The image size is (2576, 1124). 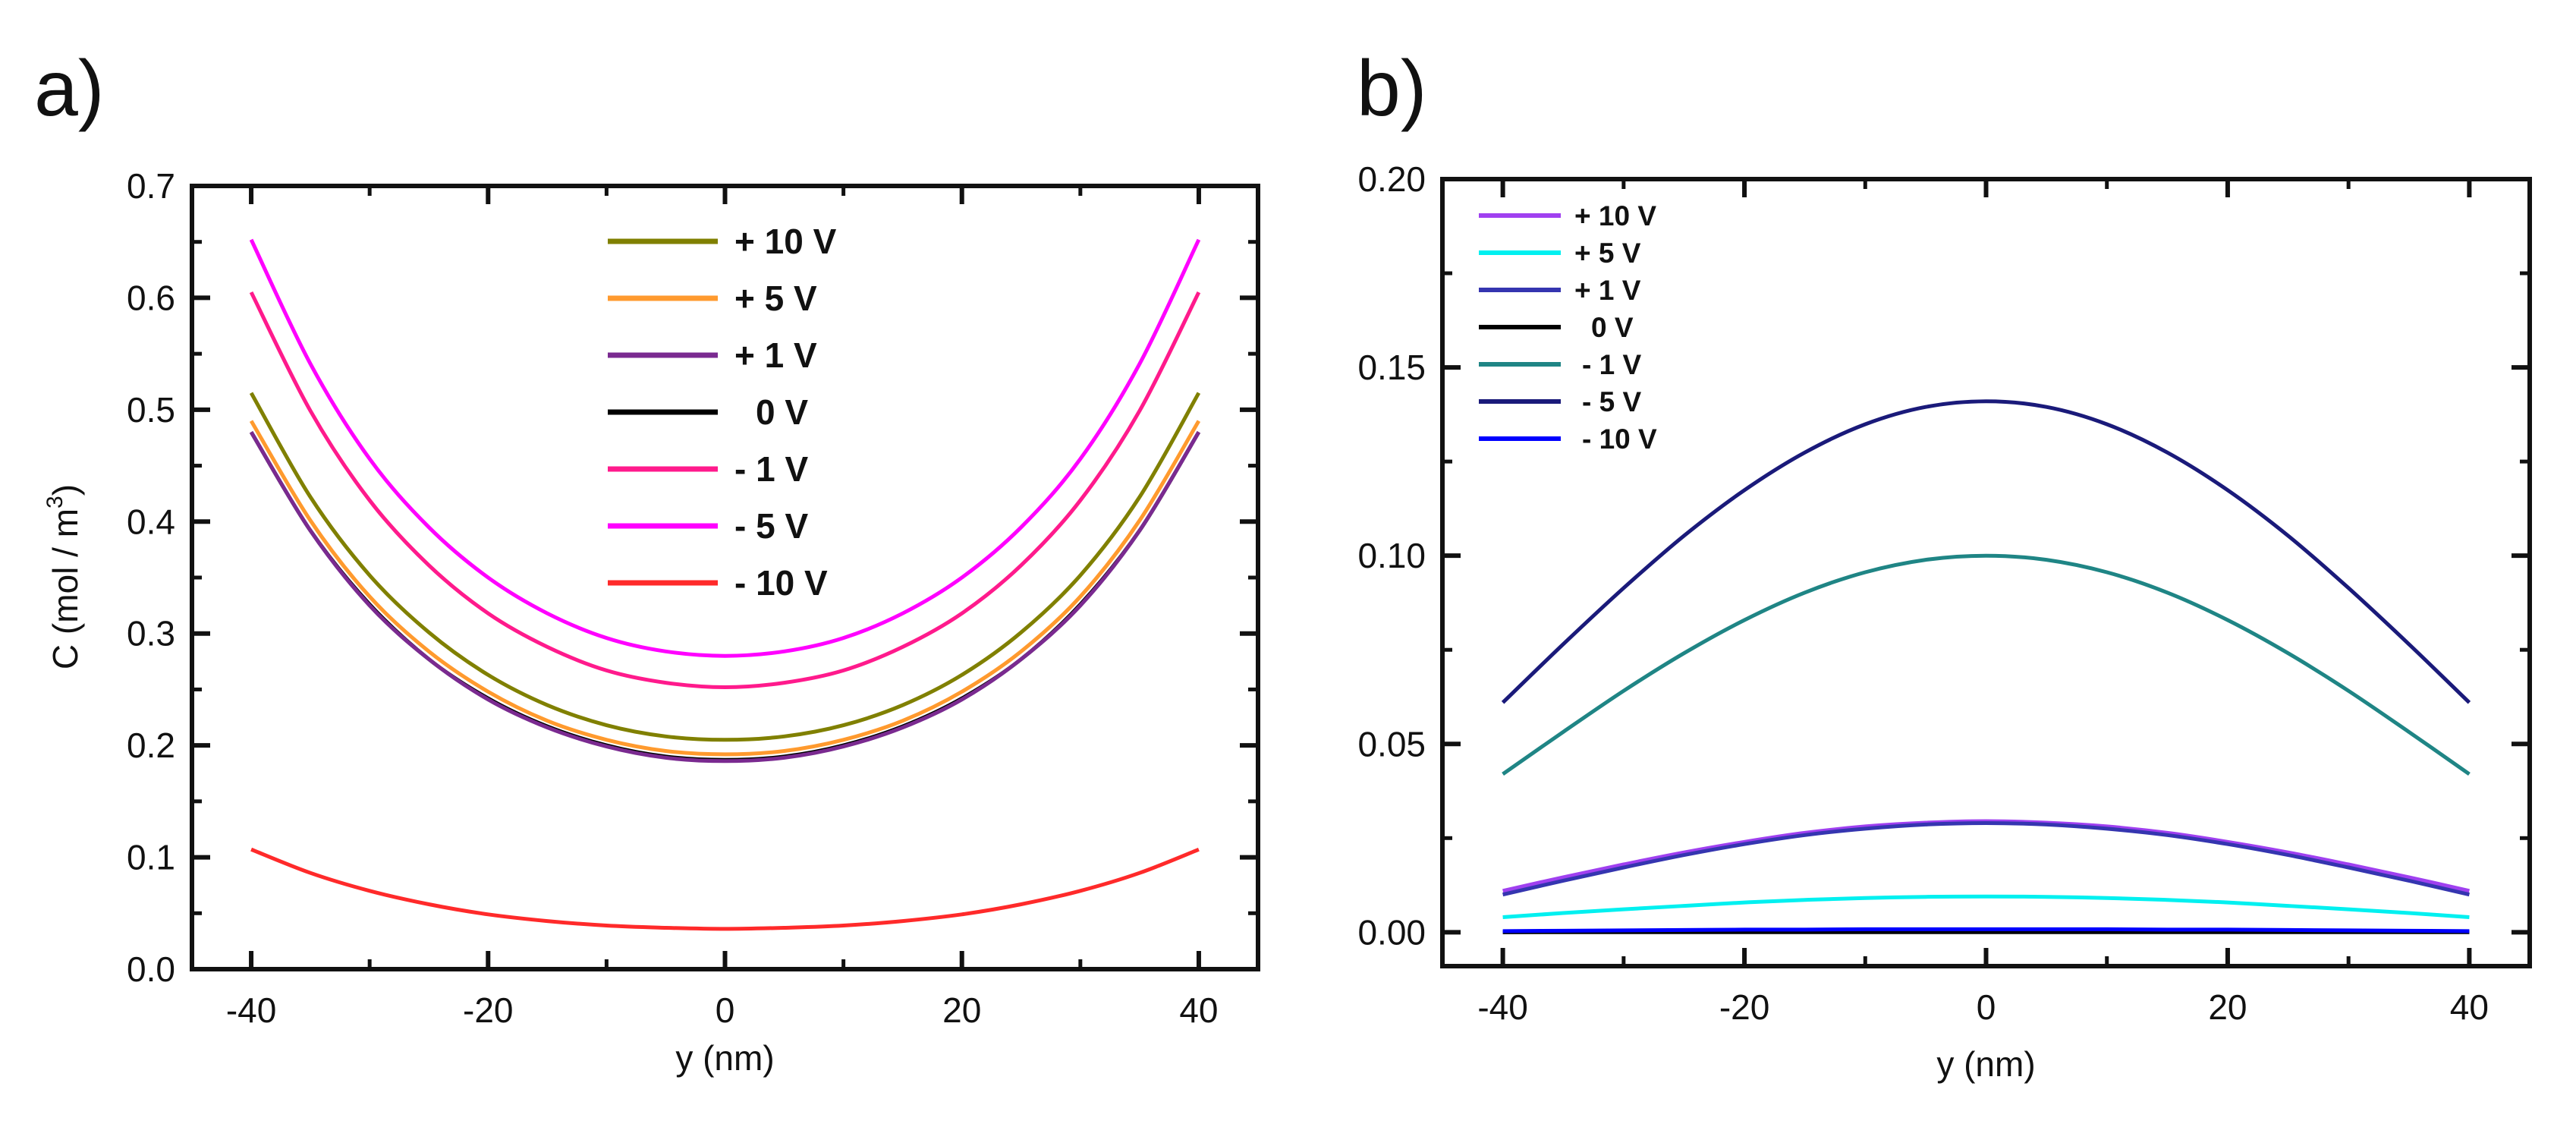 I want to click on y-tick-label: 0.3, so click(x=151, y=633).